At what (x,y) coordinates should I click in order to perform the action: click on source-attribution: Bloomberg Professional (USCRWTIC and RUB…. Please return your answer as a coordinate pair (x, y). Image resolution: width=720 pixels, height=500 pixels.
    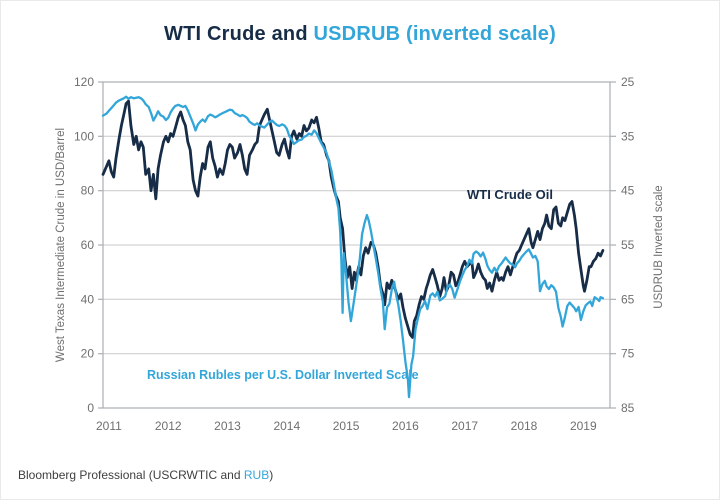
    Looking at the image, I should click on (145, 475).